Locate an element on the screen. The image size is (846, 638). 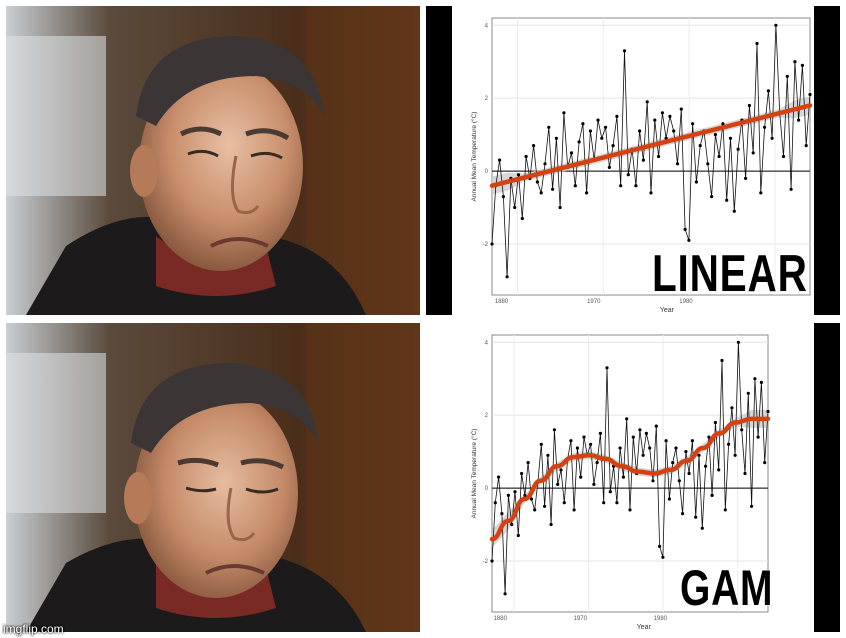
y-tick-label: 4 is located at coordinates (487, 26).